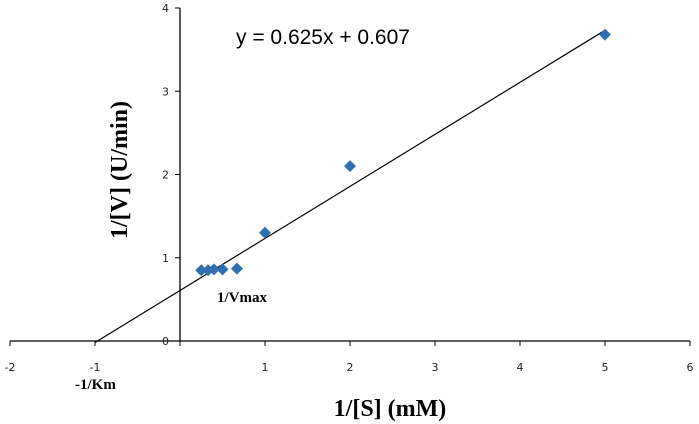 The height and width of the screenshot is (424, 699). I want to click on x-tick-label: -1, so click(95, 367).